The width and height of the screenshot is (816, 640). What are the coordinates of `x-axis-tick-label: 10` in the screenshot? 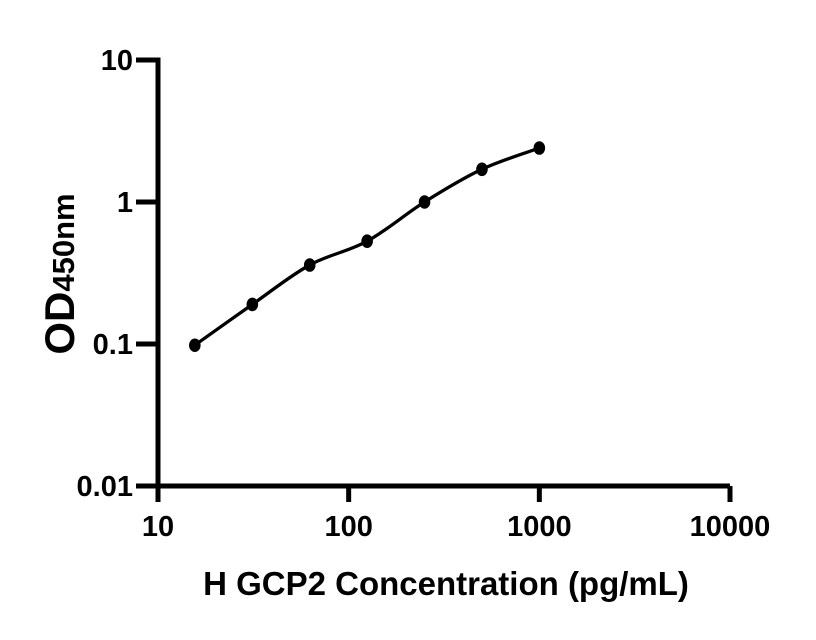 It's located at (158, 527).